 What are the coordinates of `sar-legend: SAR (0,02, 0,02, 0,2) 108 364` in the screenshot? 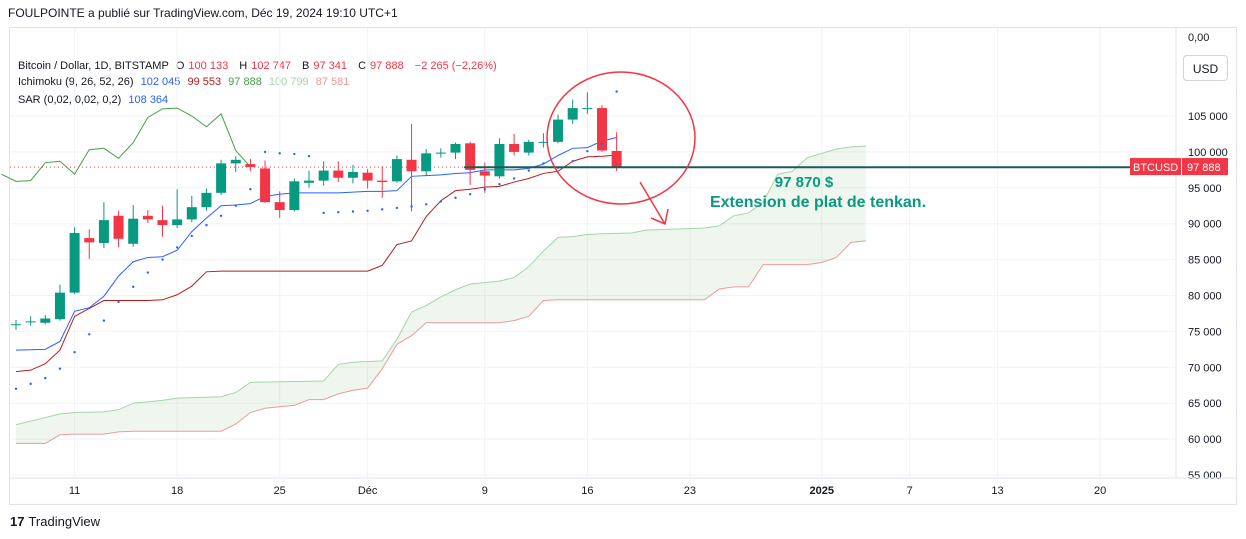 It's located at (95, 100).